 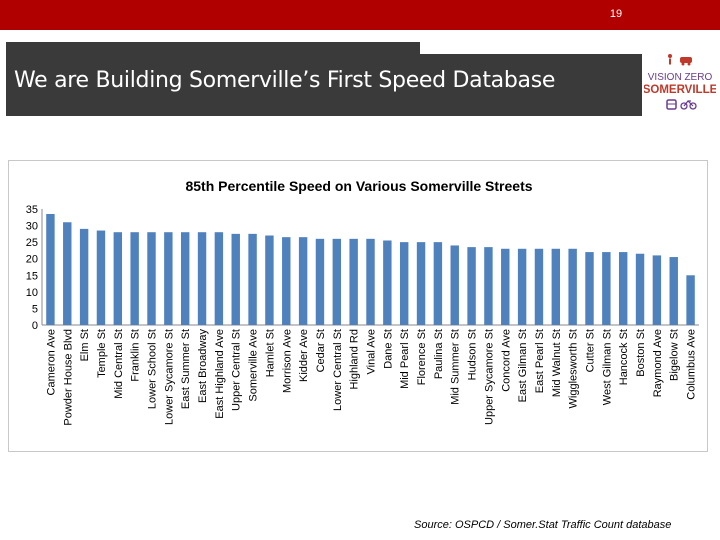 What do you see at coordinates (237, 370) in the screenshot?
I see `x-tick-label: Upper Central St` at bounding box center [237, 370].